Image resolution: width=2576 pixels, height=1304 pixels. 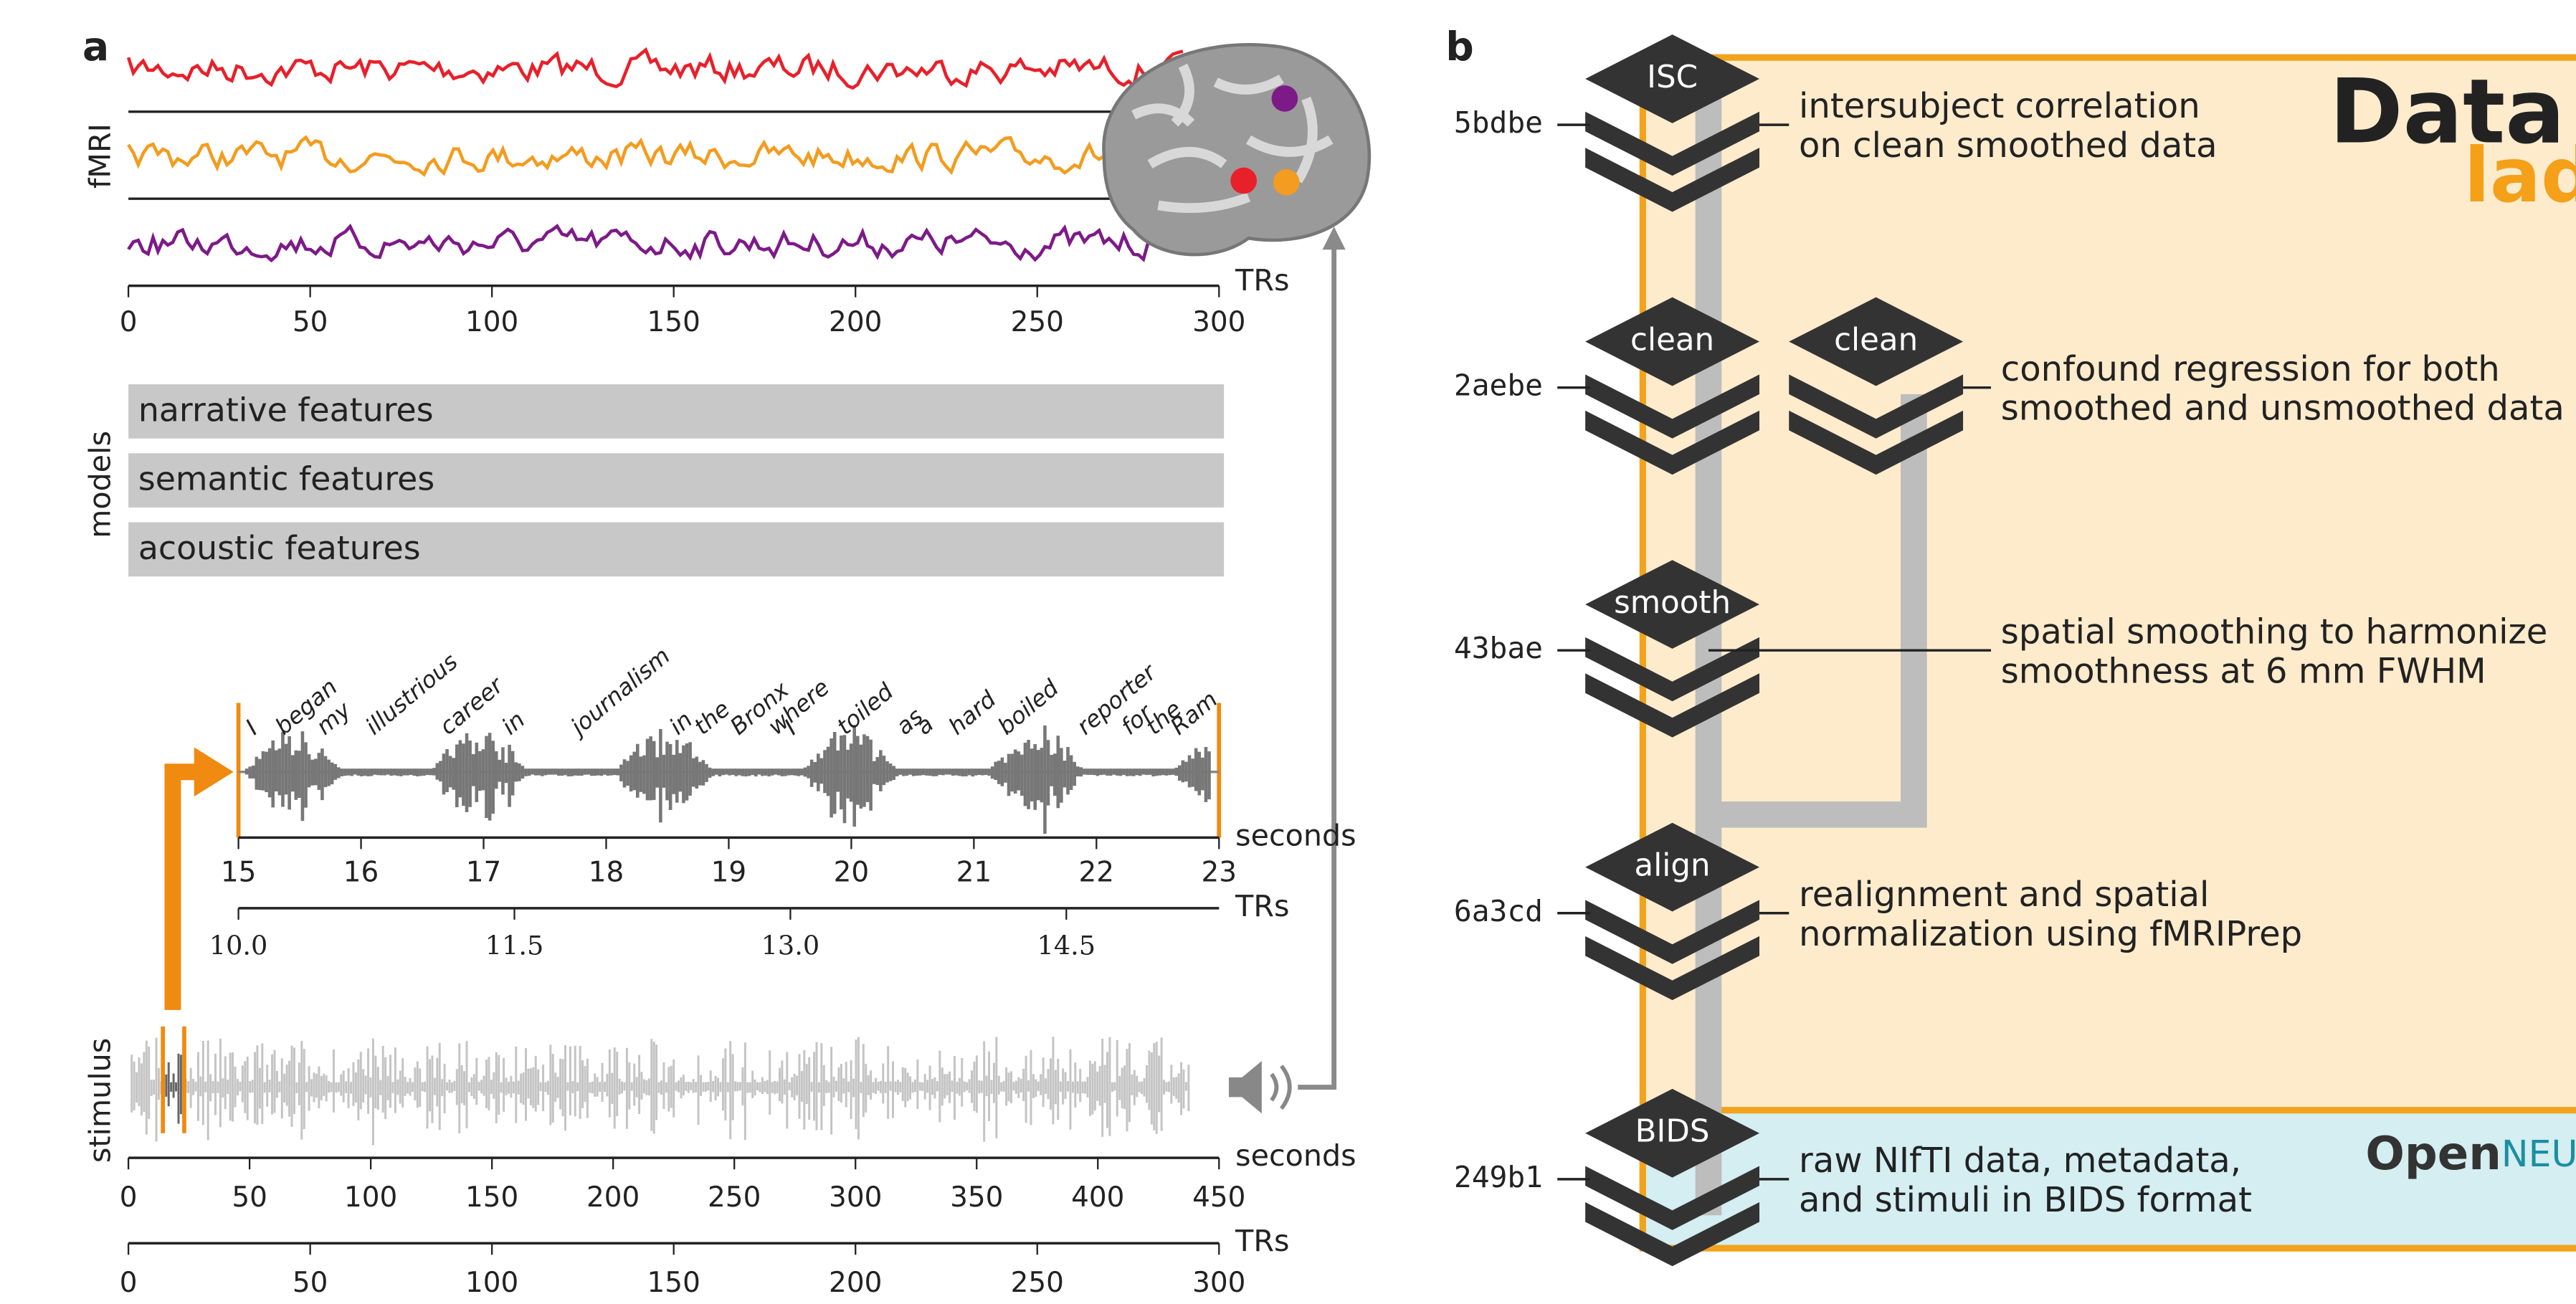 What do you see at coordinates (1028, 707) in the screenshot?
I see `word: boiled` at bounding box center [1028, 707].